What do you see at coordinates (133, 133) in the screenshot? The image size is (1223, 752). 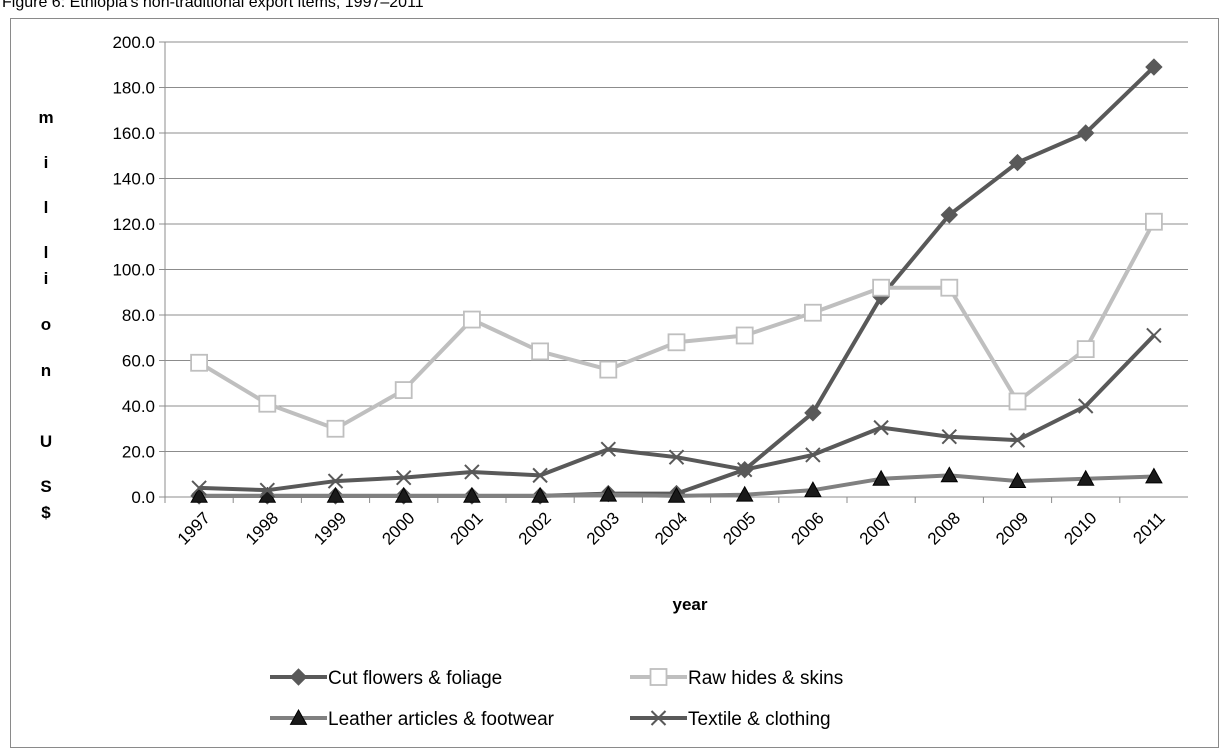 I see `y-tick-label: 160.0` at bounding box center [133, 133].